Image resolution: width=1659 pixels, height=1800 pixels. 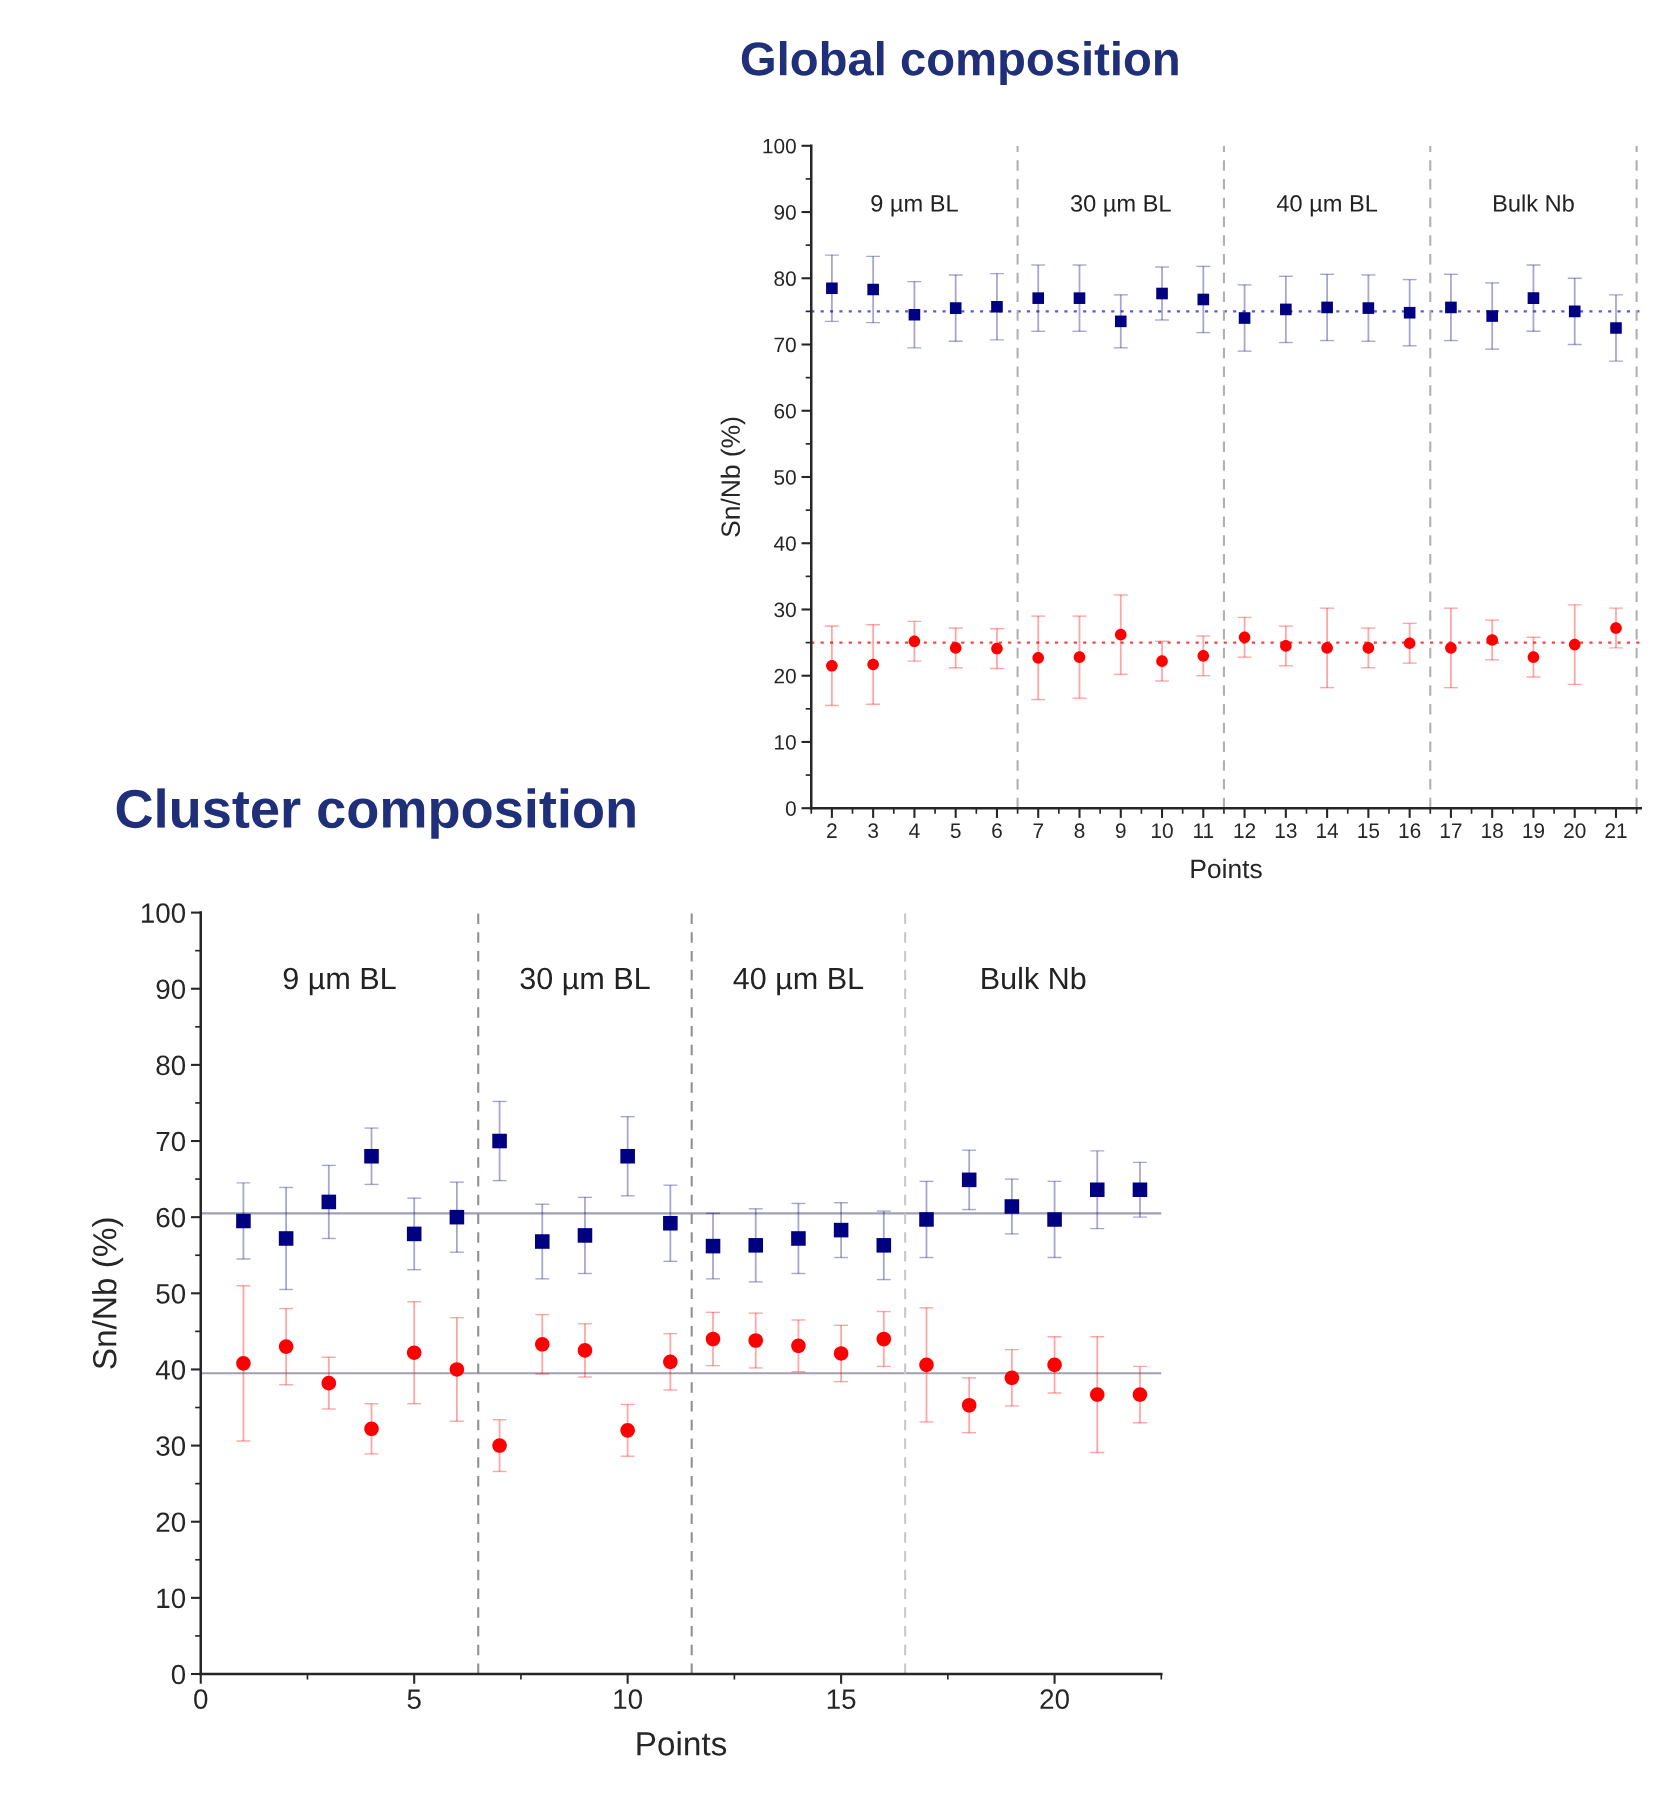 What do you see at coordinates (1410, 831) in the screenshot?
I see `x-tick-label: 16` at bounding box center [1410, 831].